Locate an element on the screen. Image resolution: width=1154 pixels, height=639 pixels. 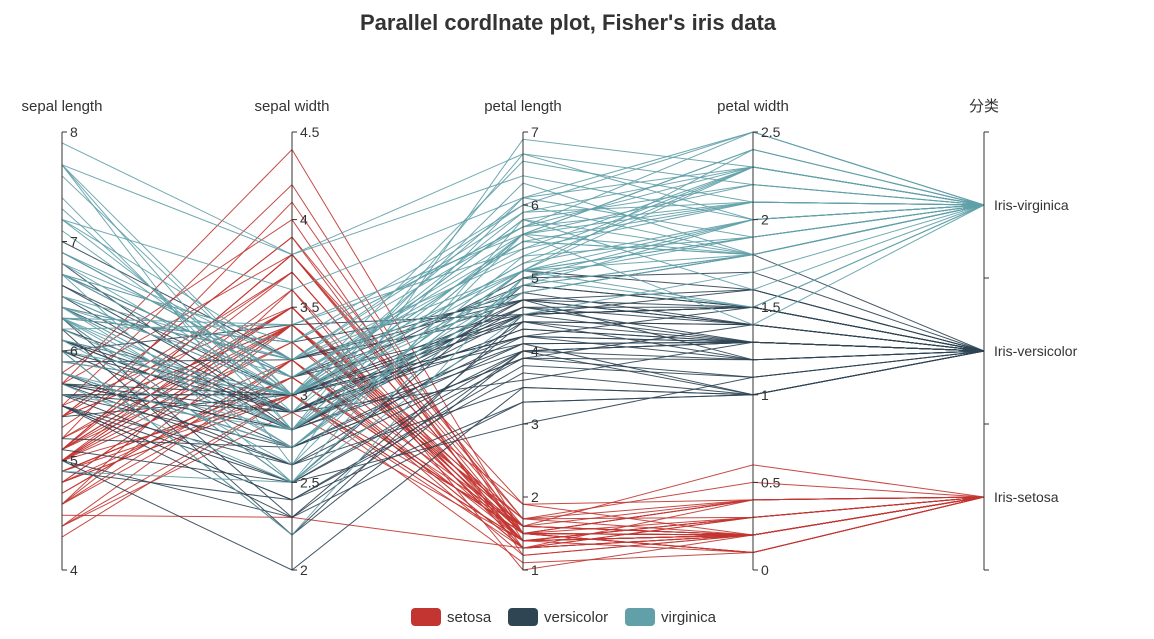
legend-label: virginica is located at coordinates (689, 617).